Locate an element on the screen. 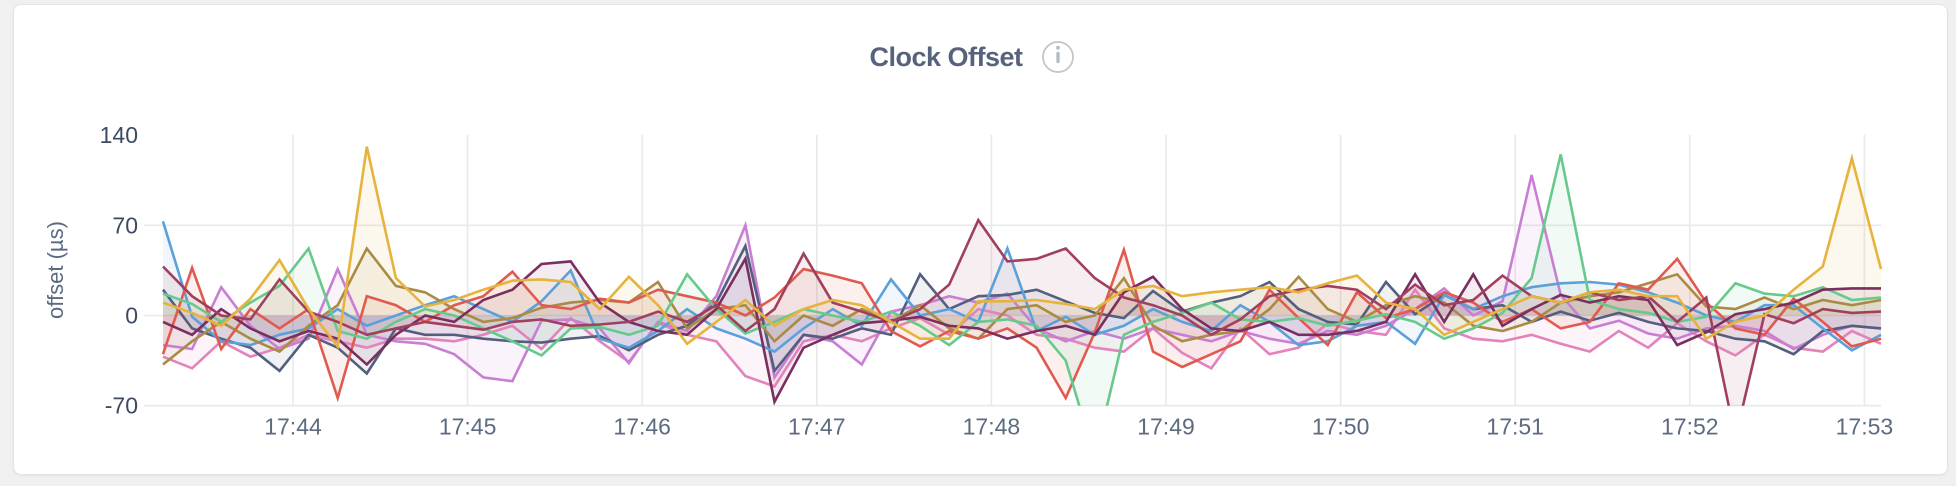  svg-text: 17:49 is located at coordinates (1166, 427).